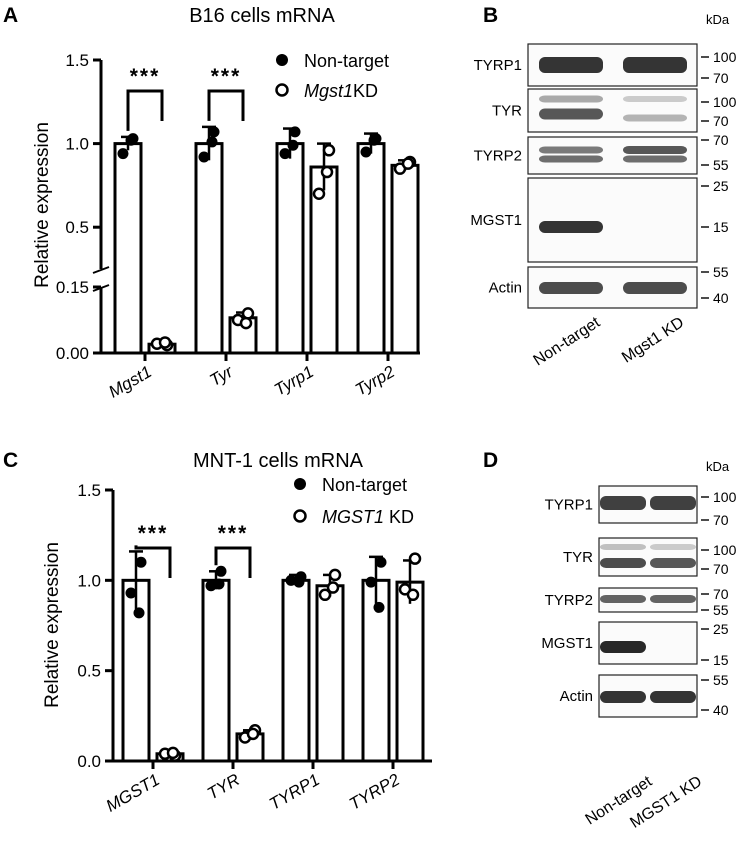 The width and height of the screenshot is (747, 842). Describe the element at coordinates (282, 60) in the screenshot. I see `legend-marker-filled` at that location.